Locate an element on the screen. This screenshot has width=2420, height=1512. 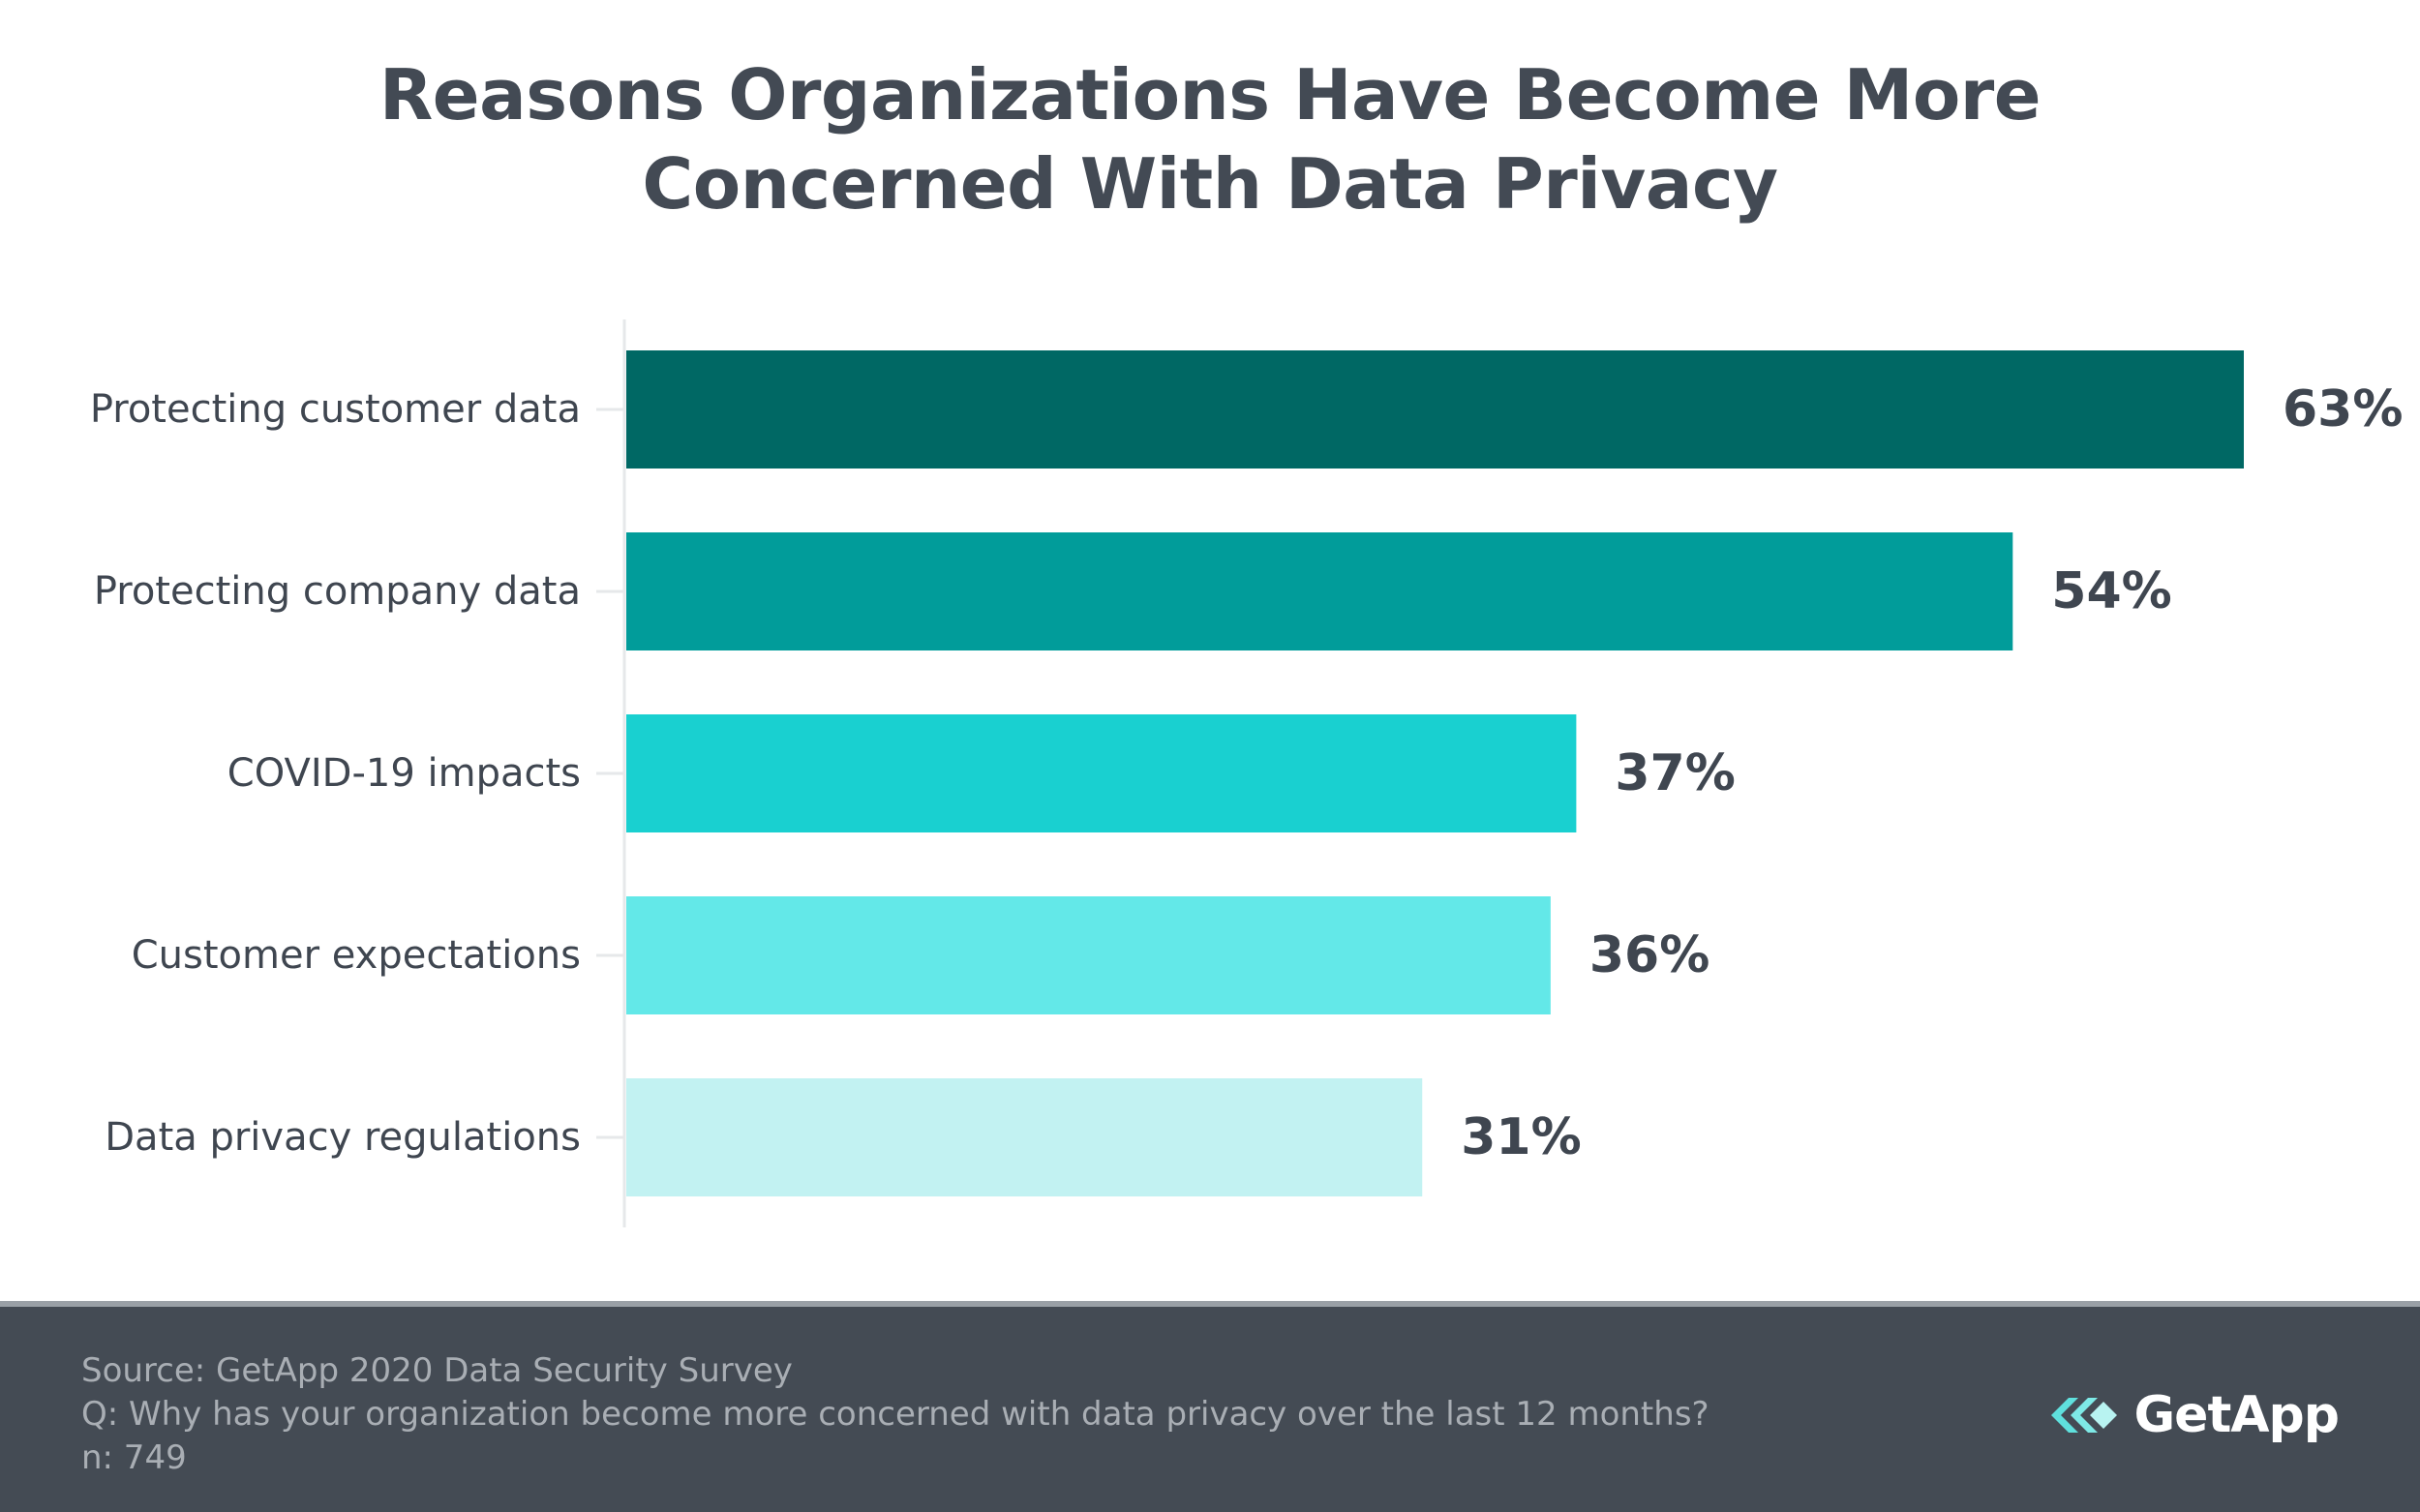
value-label: 36% is located at coordinates (1649, 955).